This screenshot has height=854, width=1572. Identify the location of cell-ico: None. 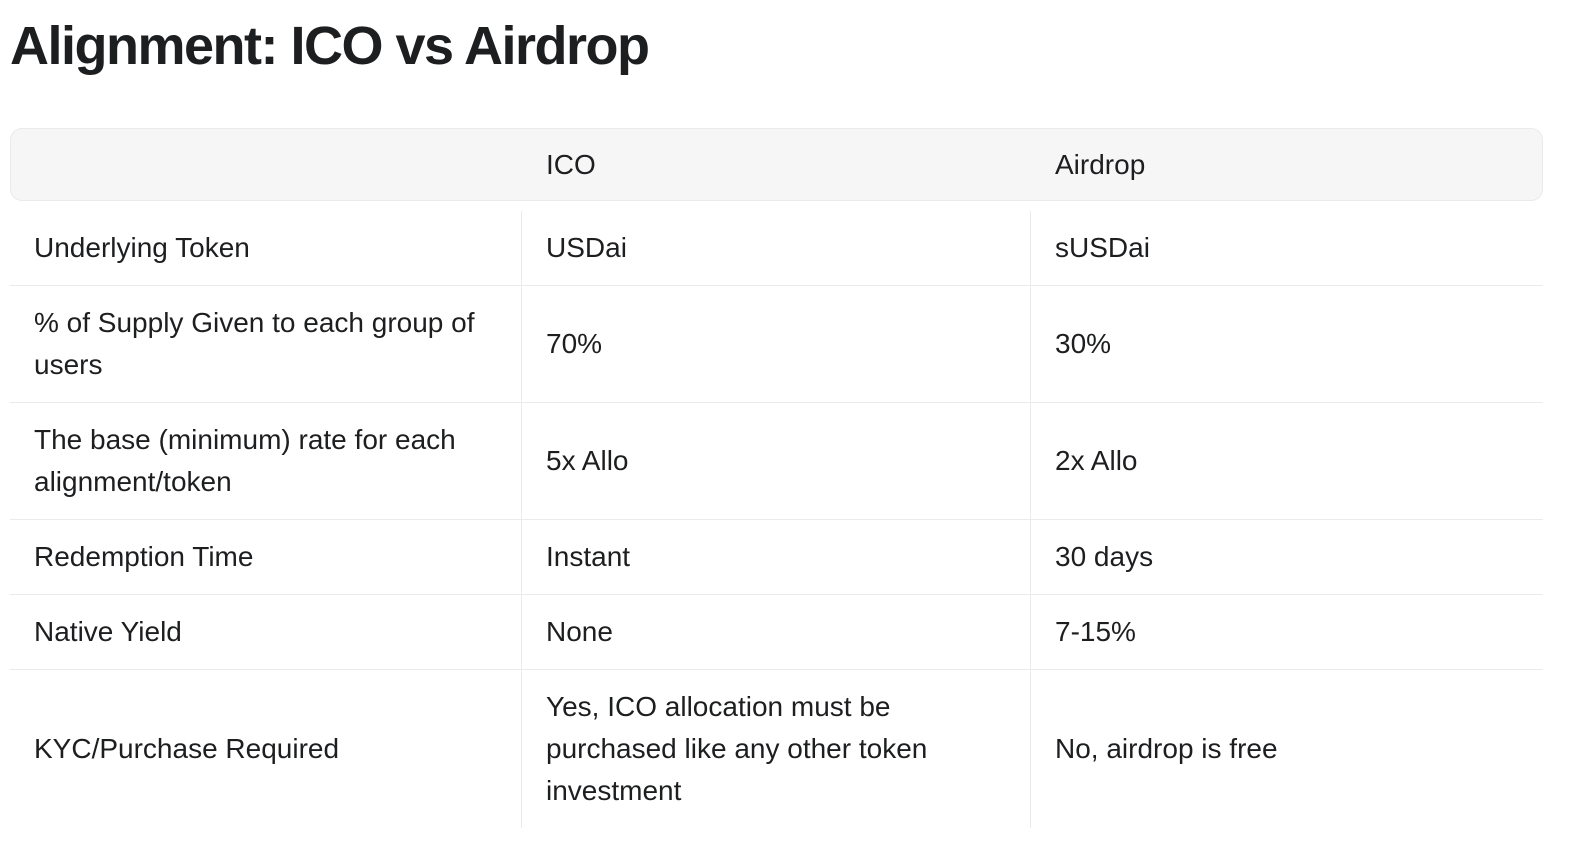
(775, 632).